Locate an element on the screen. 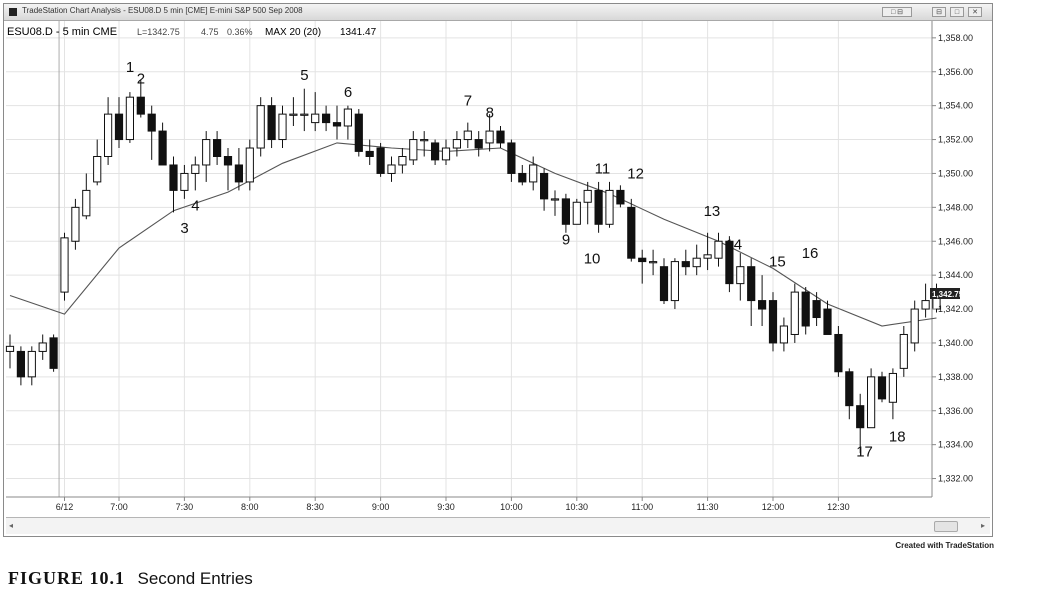 Image resolution: width=1060 pixels, height=608 pixels. indicator-value: 1341.47 is located at coordinates (358, 32).